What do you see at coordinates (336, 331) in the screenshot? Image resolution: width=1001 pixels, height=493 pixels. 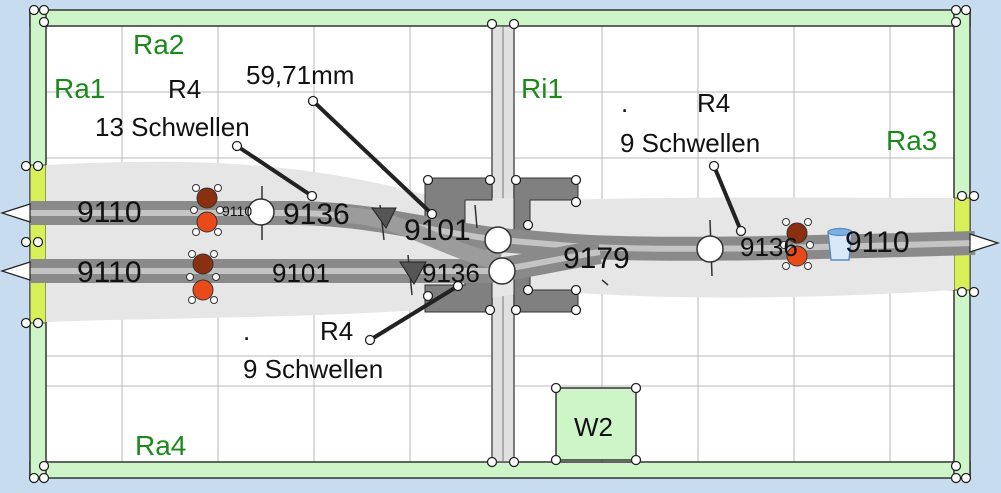 I see `annotation-radius-lower: R4` at bounding box center [336, 331].